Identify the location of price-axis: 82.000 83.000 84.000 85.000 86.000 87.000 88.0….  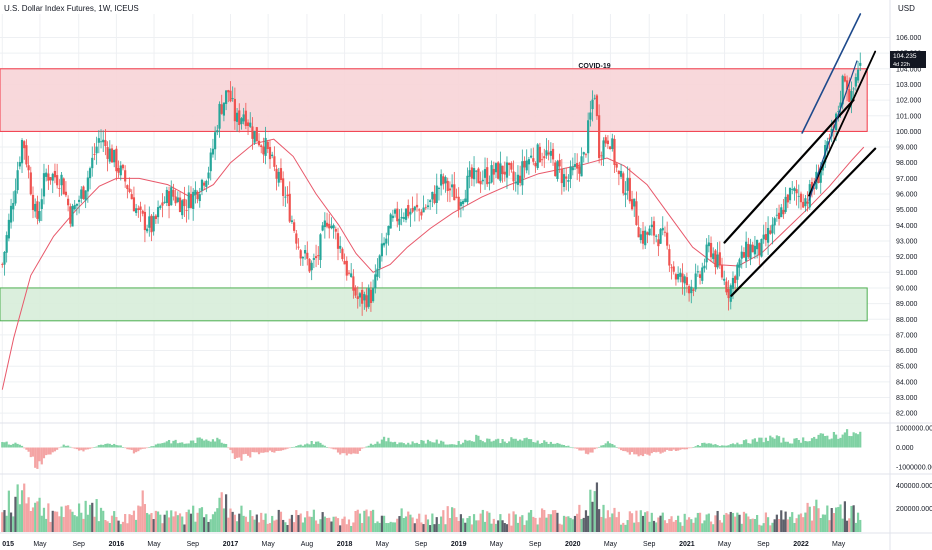
(910, 275).